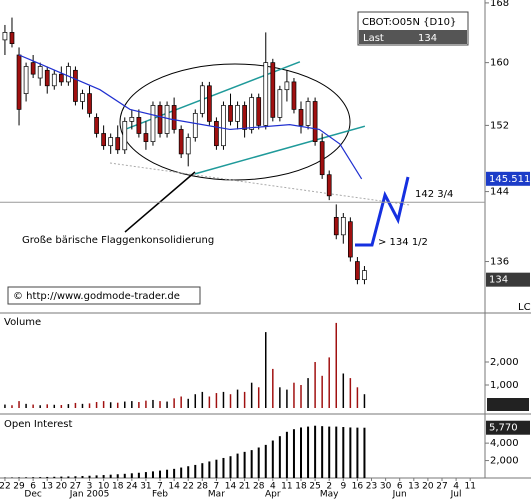 The image size is (531, 499). What do you see at coordinates (38, 424) in the screenshot?
I see `oi-title: Open Interest` at bounding box center [38, 424].